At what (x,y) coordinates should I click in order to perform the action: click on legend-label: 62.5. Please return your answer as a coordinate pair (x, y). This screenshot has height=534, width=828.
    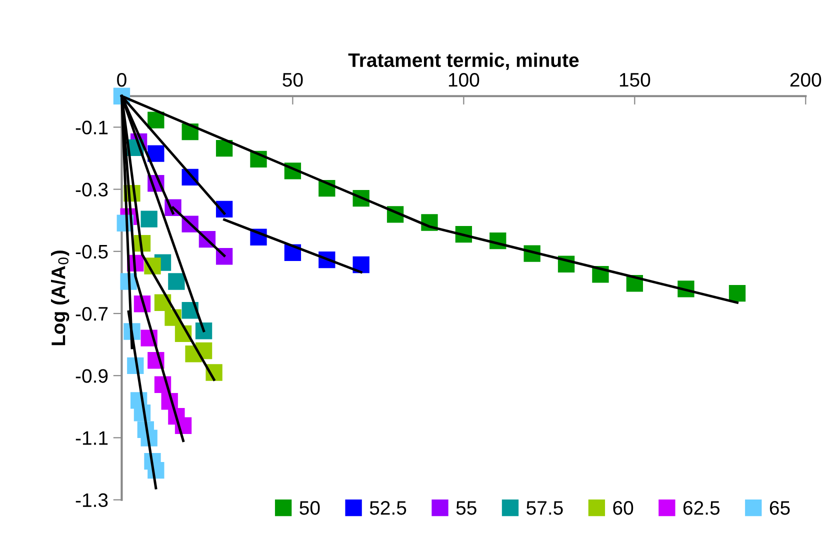
    Looking at the image, I should click on (701, 508).